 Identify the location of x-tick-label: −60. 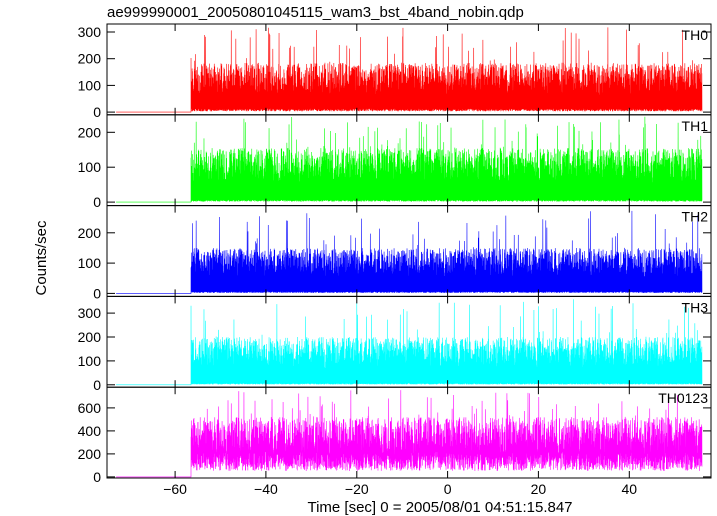
(175, 489).